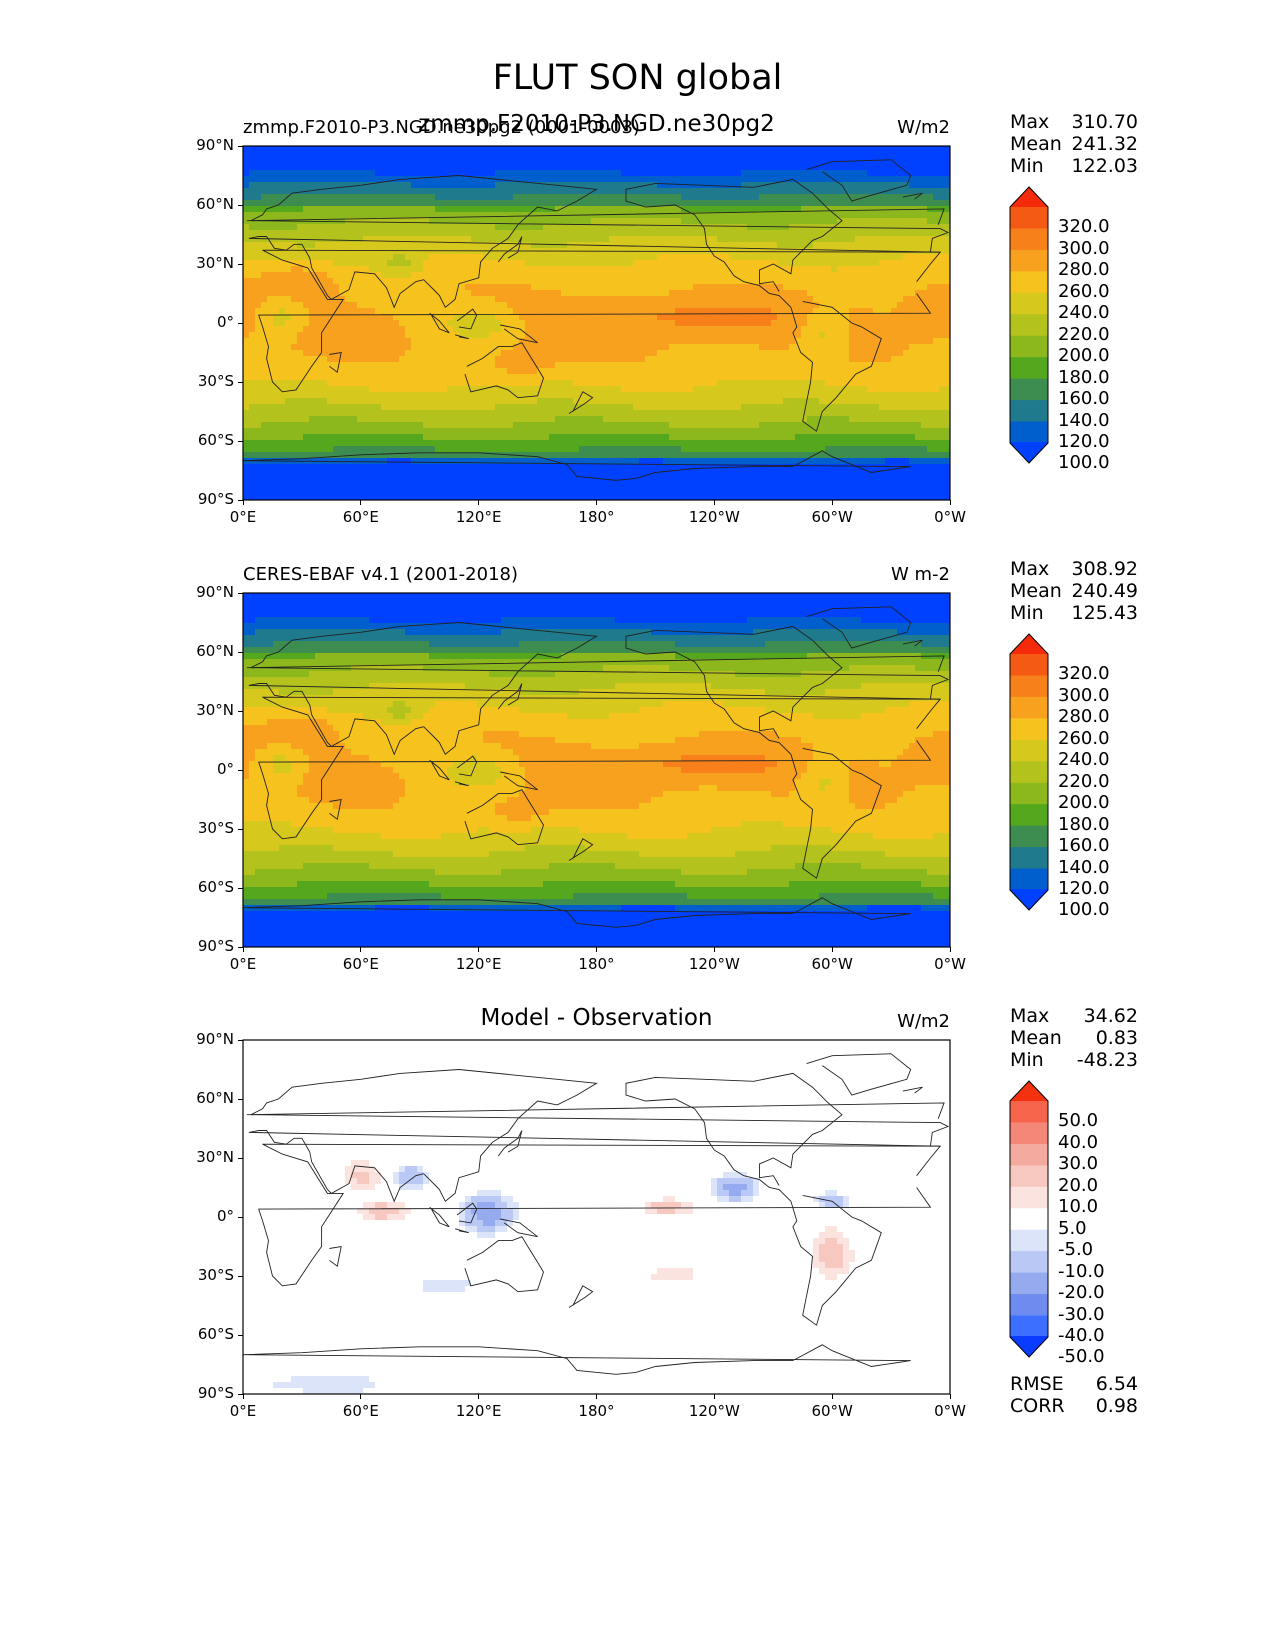 Image resolution: width=1275 pixels, height=1650 pixels. I want to click on stat-value: 6.54, so click(1117, 1384).